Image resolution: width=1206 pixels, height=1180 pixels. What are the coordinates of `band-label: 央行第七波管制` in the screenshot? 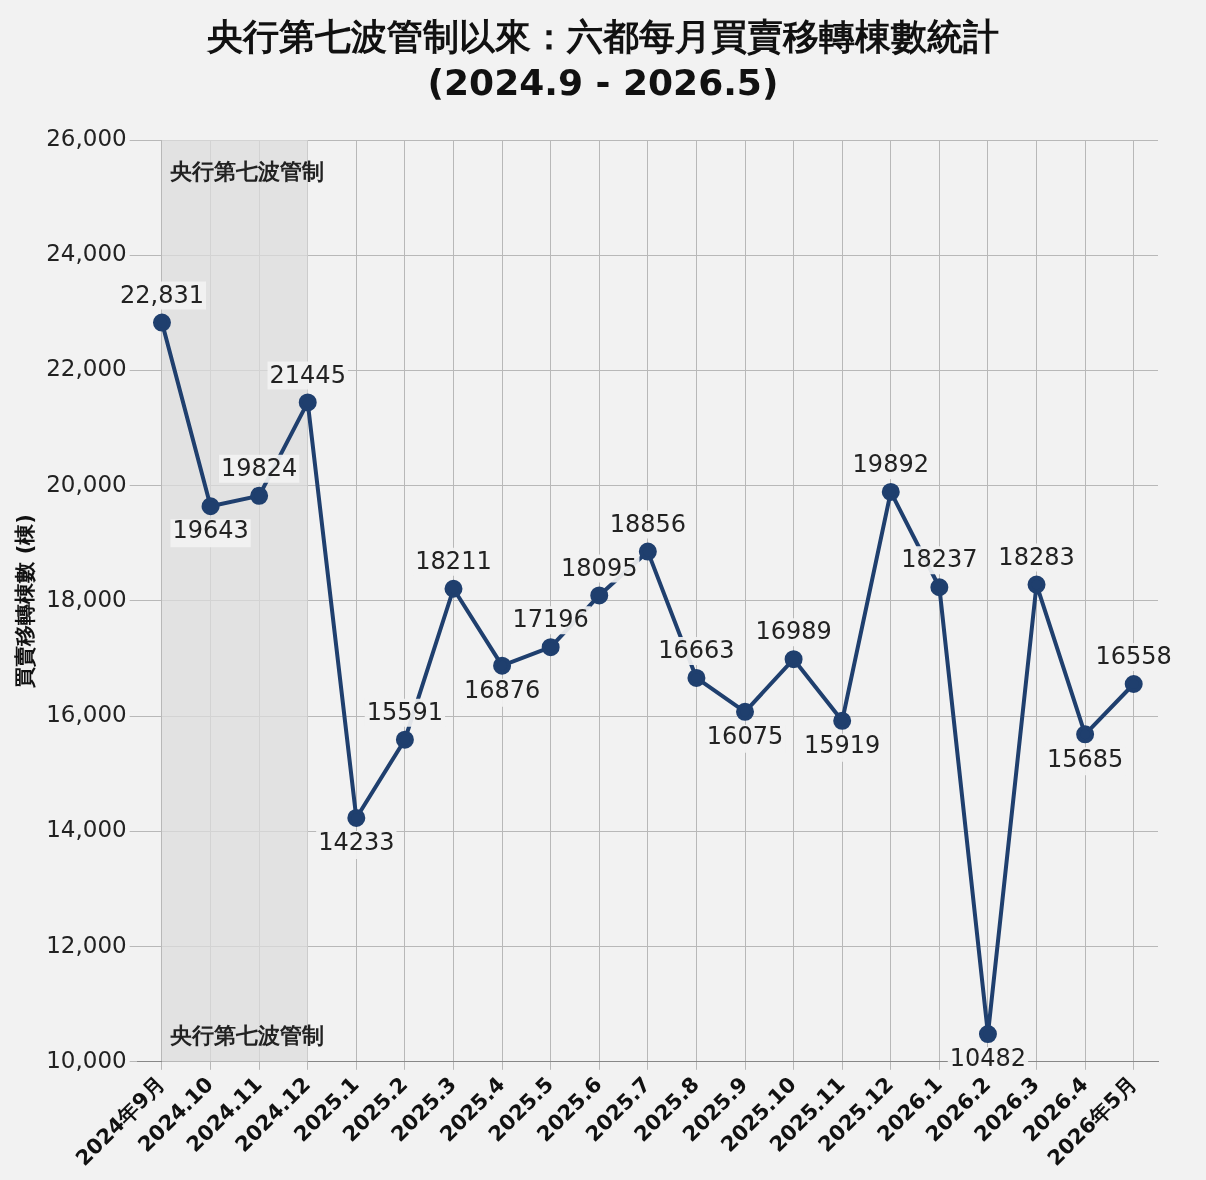 It's located at (246, 171).